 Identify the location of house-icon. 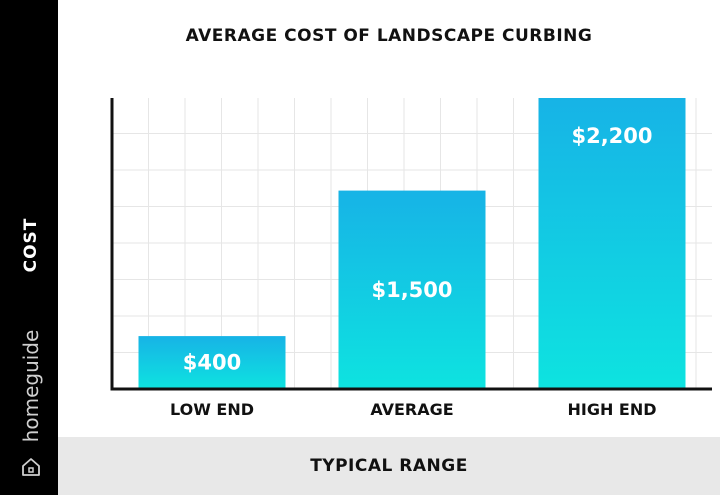
(31, 467).